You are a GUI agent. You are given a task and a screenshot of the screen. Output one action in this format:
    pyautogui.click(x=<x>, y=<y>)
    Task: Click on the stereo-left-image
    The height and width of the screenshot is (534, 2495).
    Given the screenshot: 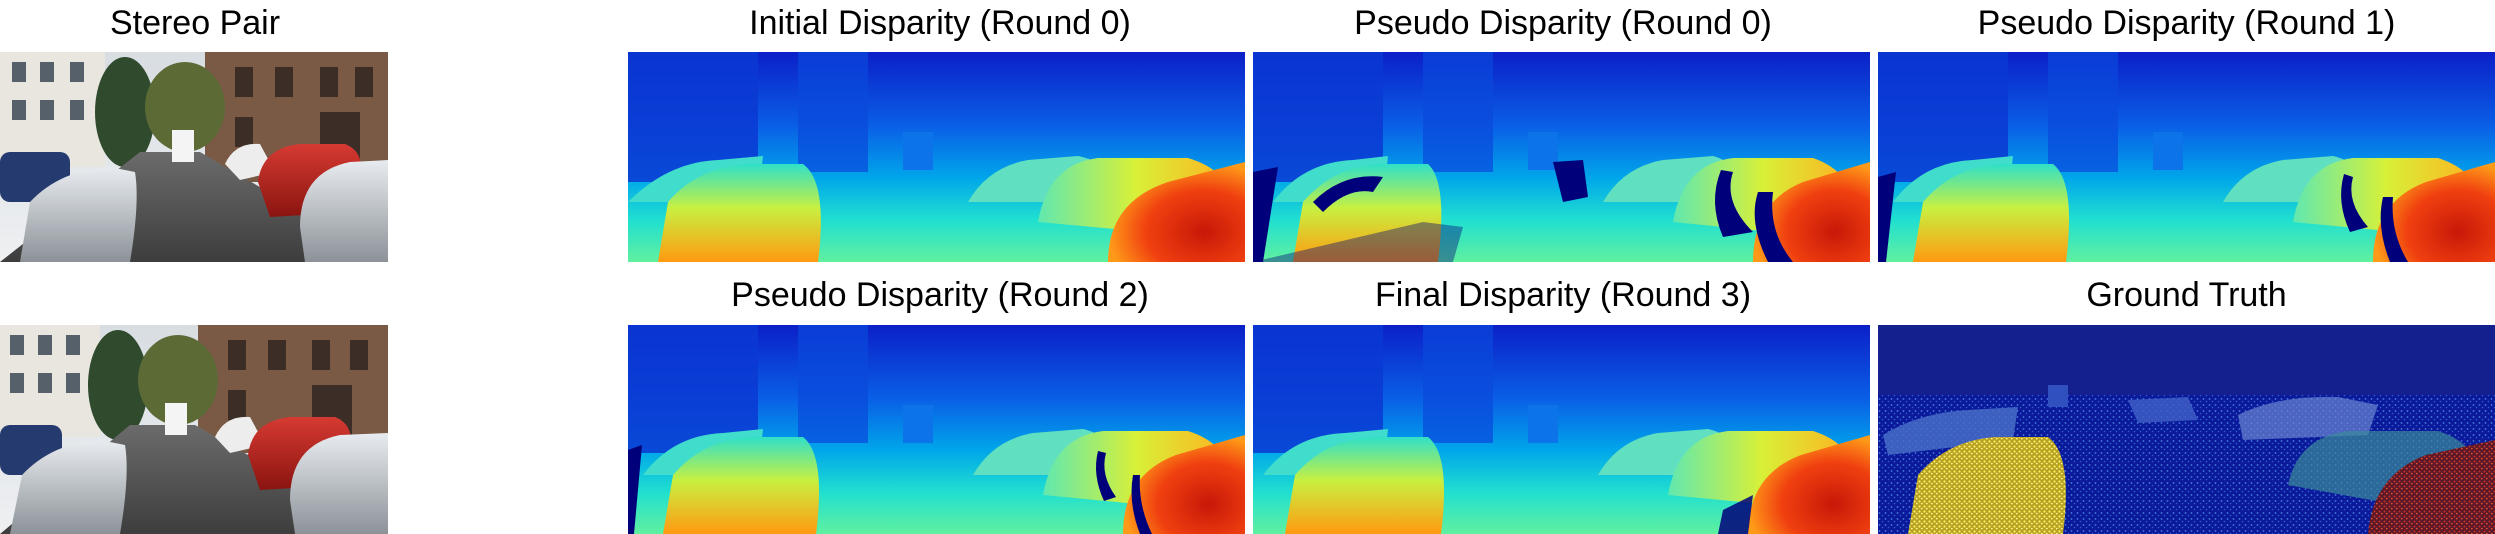 What is the action you would take?
    pyautogui.click(x=194, y=157)
    